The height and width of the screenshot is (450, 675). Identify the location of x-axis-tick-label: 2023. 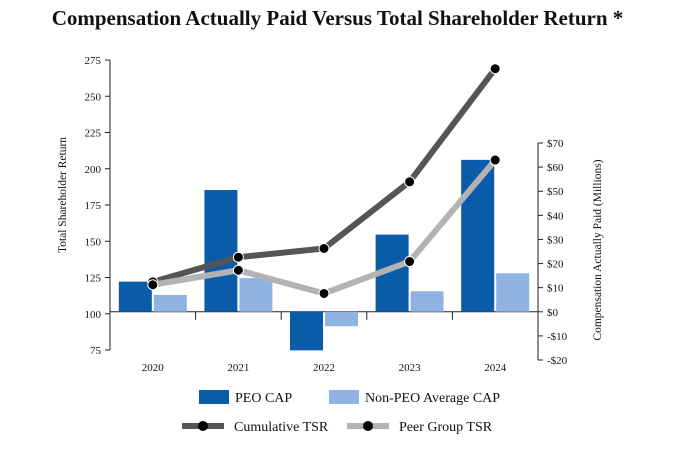
(410, 368).